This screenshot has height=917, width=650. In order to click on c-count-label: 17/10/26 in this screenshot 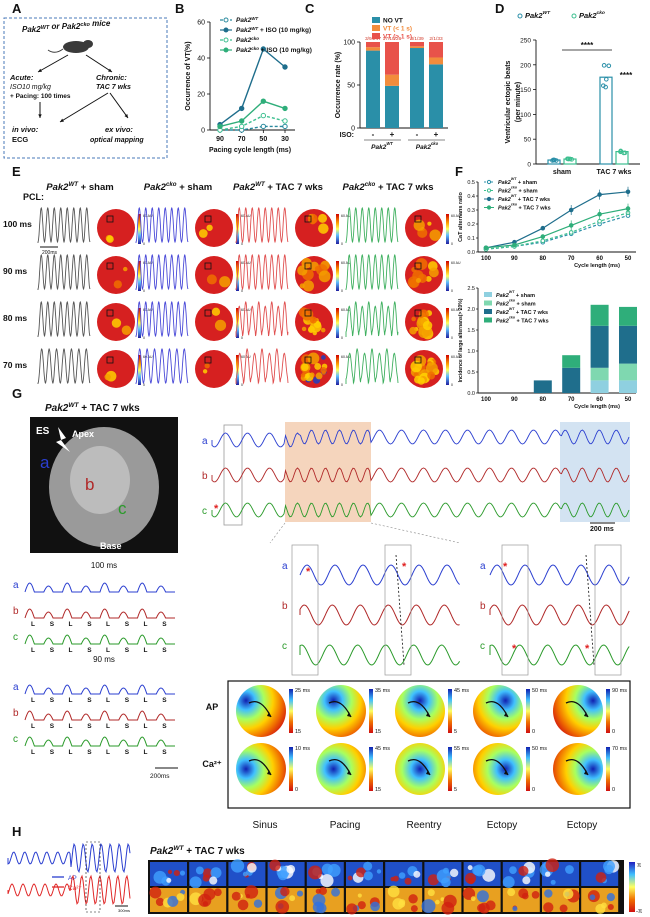, I will do `click(392, 39)`.